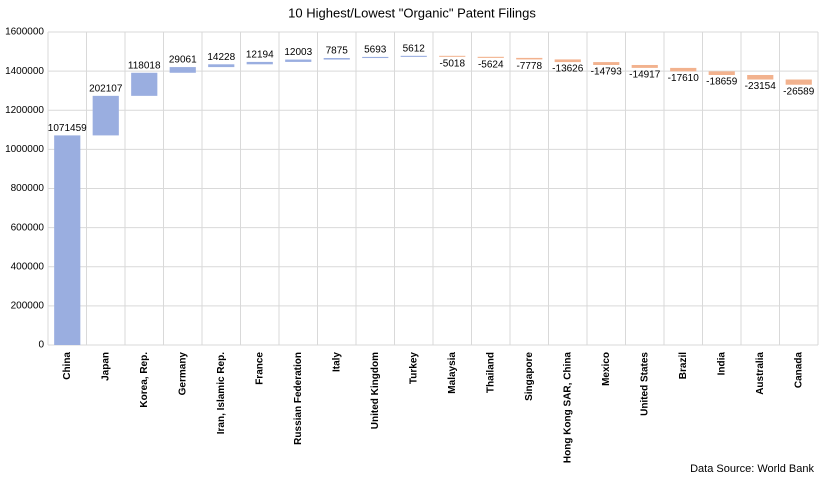 The width and height of the screenshot is (826, 487). I want to click on data-label: -13626, so click(568, 69).